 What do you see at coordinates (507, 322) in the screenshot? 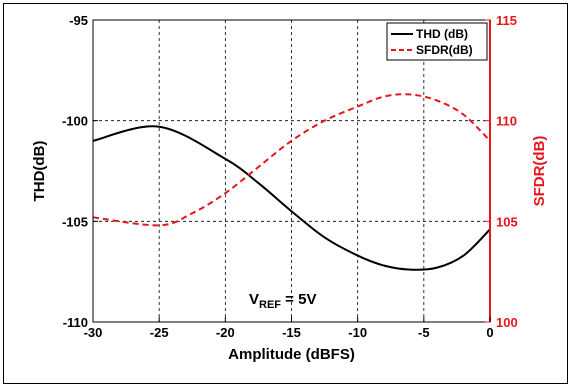
I see `right-y-tick-label: 100` at bounding box center [507, 322].